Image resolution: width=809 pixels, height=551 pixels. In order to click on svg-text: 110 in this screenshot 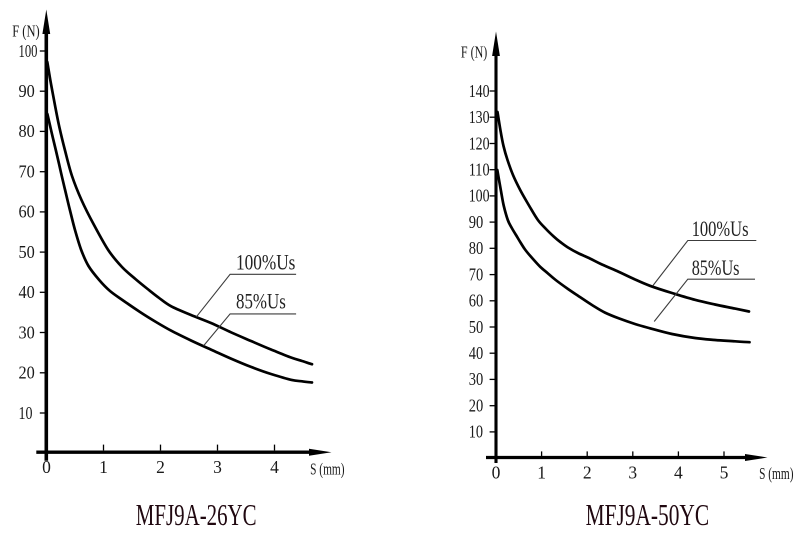, I will do `click(479, 170)`.